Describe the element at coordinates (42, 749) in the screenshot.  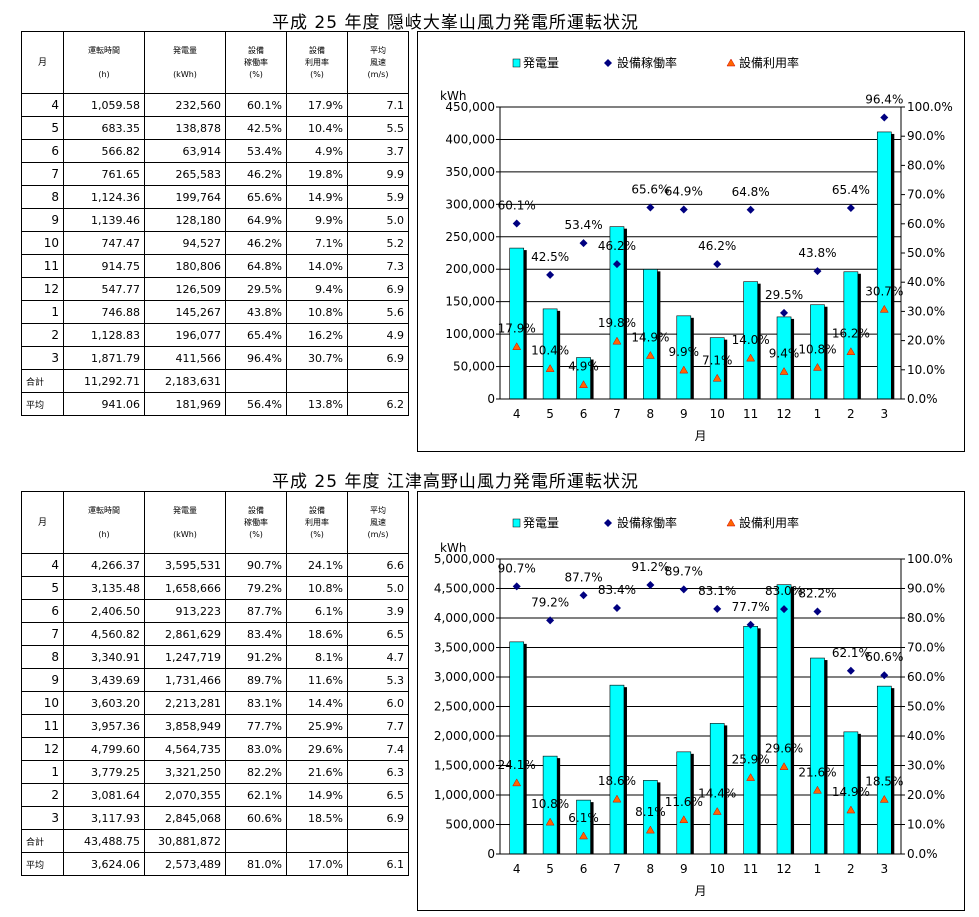
I see `cell-month: 12` at that location.